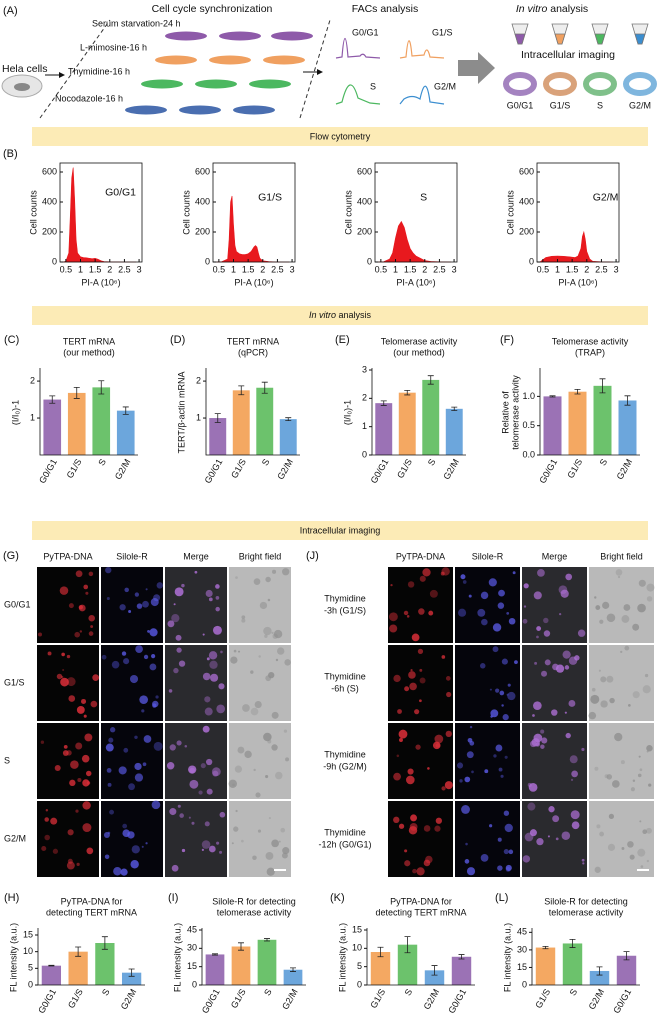  What do you see at coordinates (568, 55) in the screenshot?
I see `imaging-title: Intracellular imaging` at bounding box center [568, 55].